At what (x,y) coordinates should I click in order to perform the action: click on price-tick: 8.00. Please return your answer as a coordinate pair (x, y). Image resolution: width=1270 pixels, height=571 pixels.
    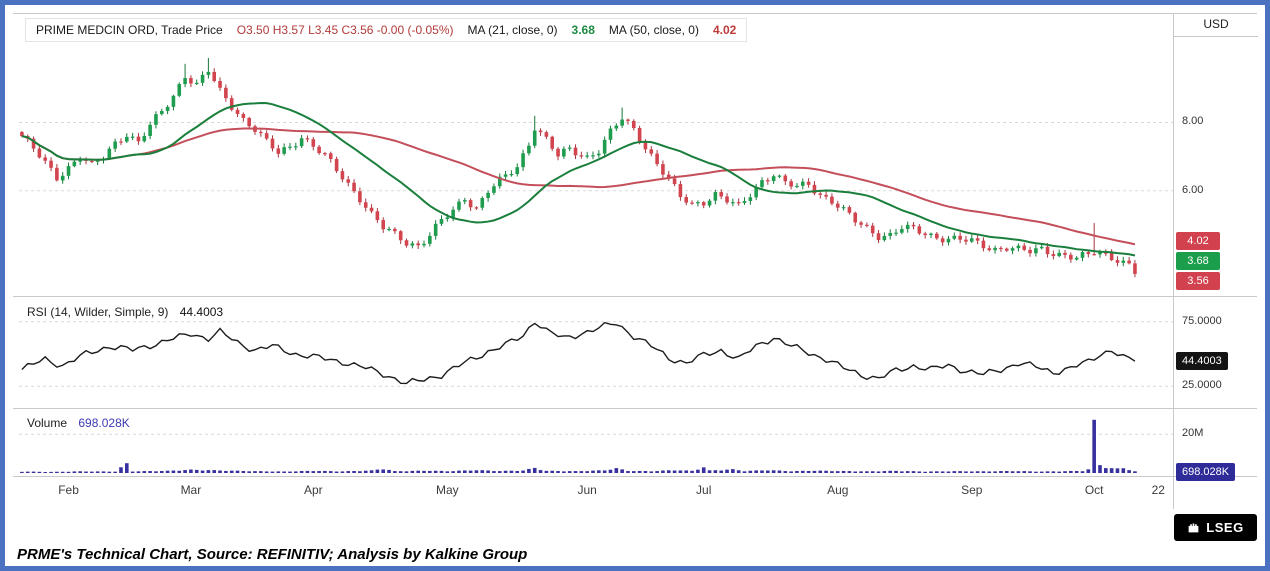
    Looking at the image, I should click on (1193, 121).